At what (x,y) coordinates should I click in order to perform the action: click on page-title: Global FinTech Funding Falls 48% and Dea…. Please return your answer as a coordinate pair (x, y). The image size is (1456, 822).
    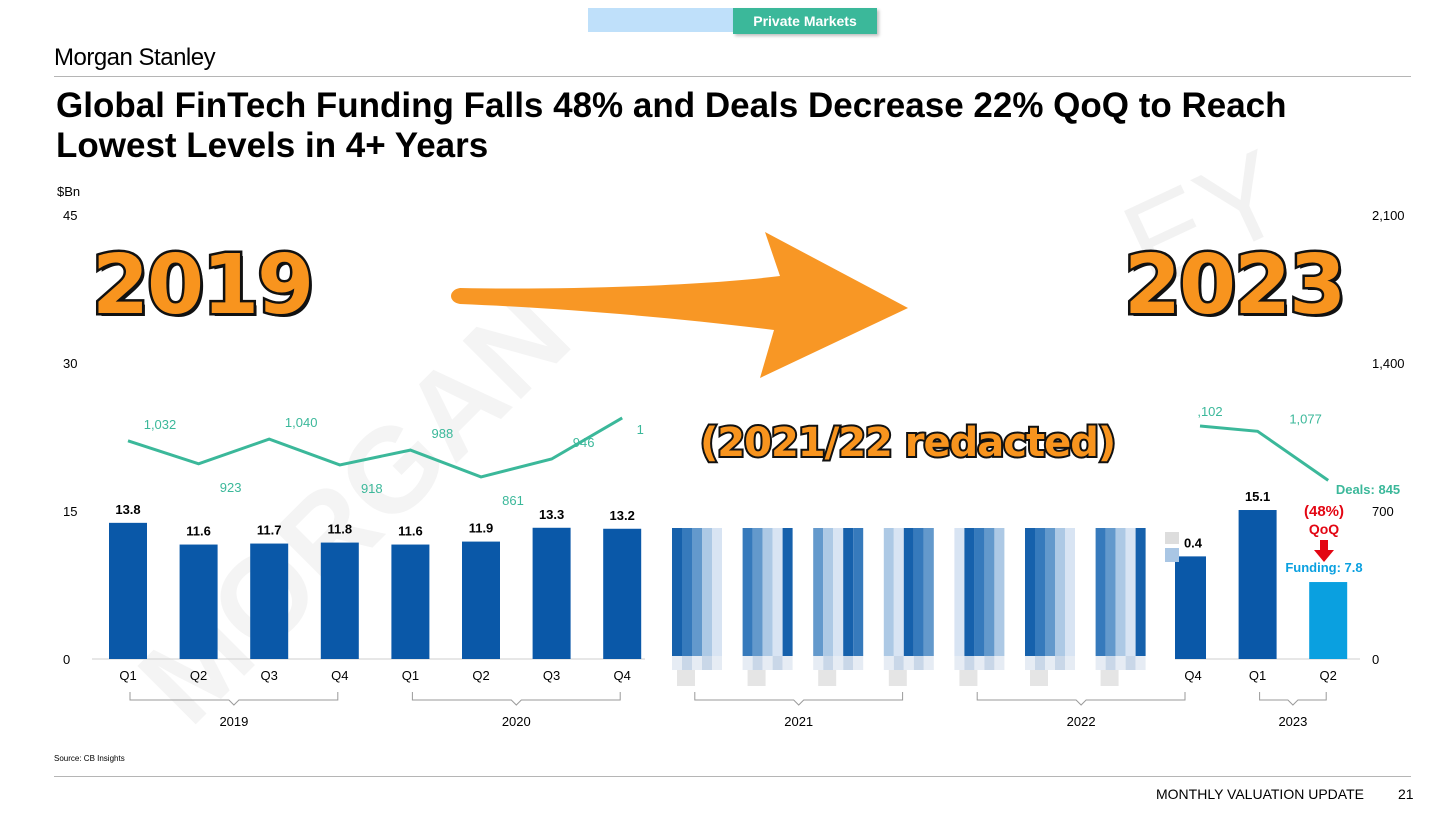
    Looking at the image, I should click on (671, 125).